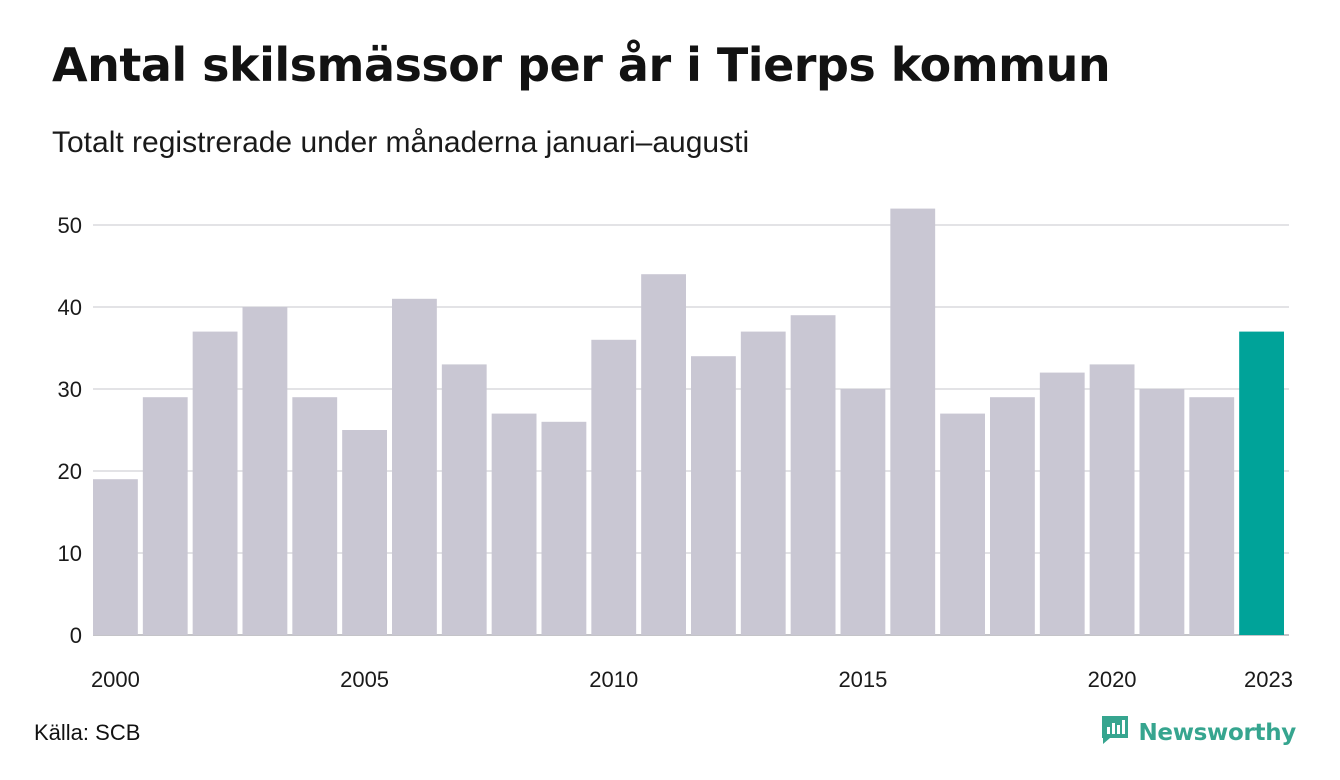 Image resolution: width=1340 pixels, height=780 pixels. What do you see at coordinates (1212, 516) in the screenshot?
I see `bar-2022` at bounding box center [1212, 516].